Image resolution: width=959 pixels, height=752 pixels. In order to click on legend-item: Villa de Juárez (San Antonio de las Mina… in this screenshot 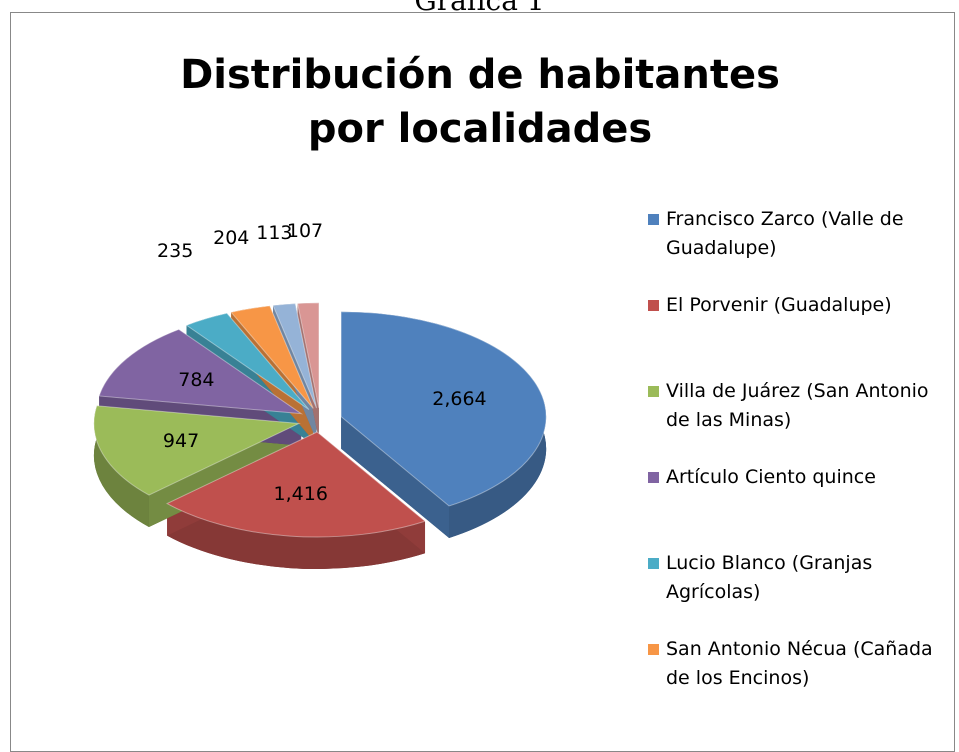, I will do `click(798, 420)`.